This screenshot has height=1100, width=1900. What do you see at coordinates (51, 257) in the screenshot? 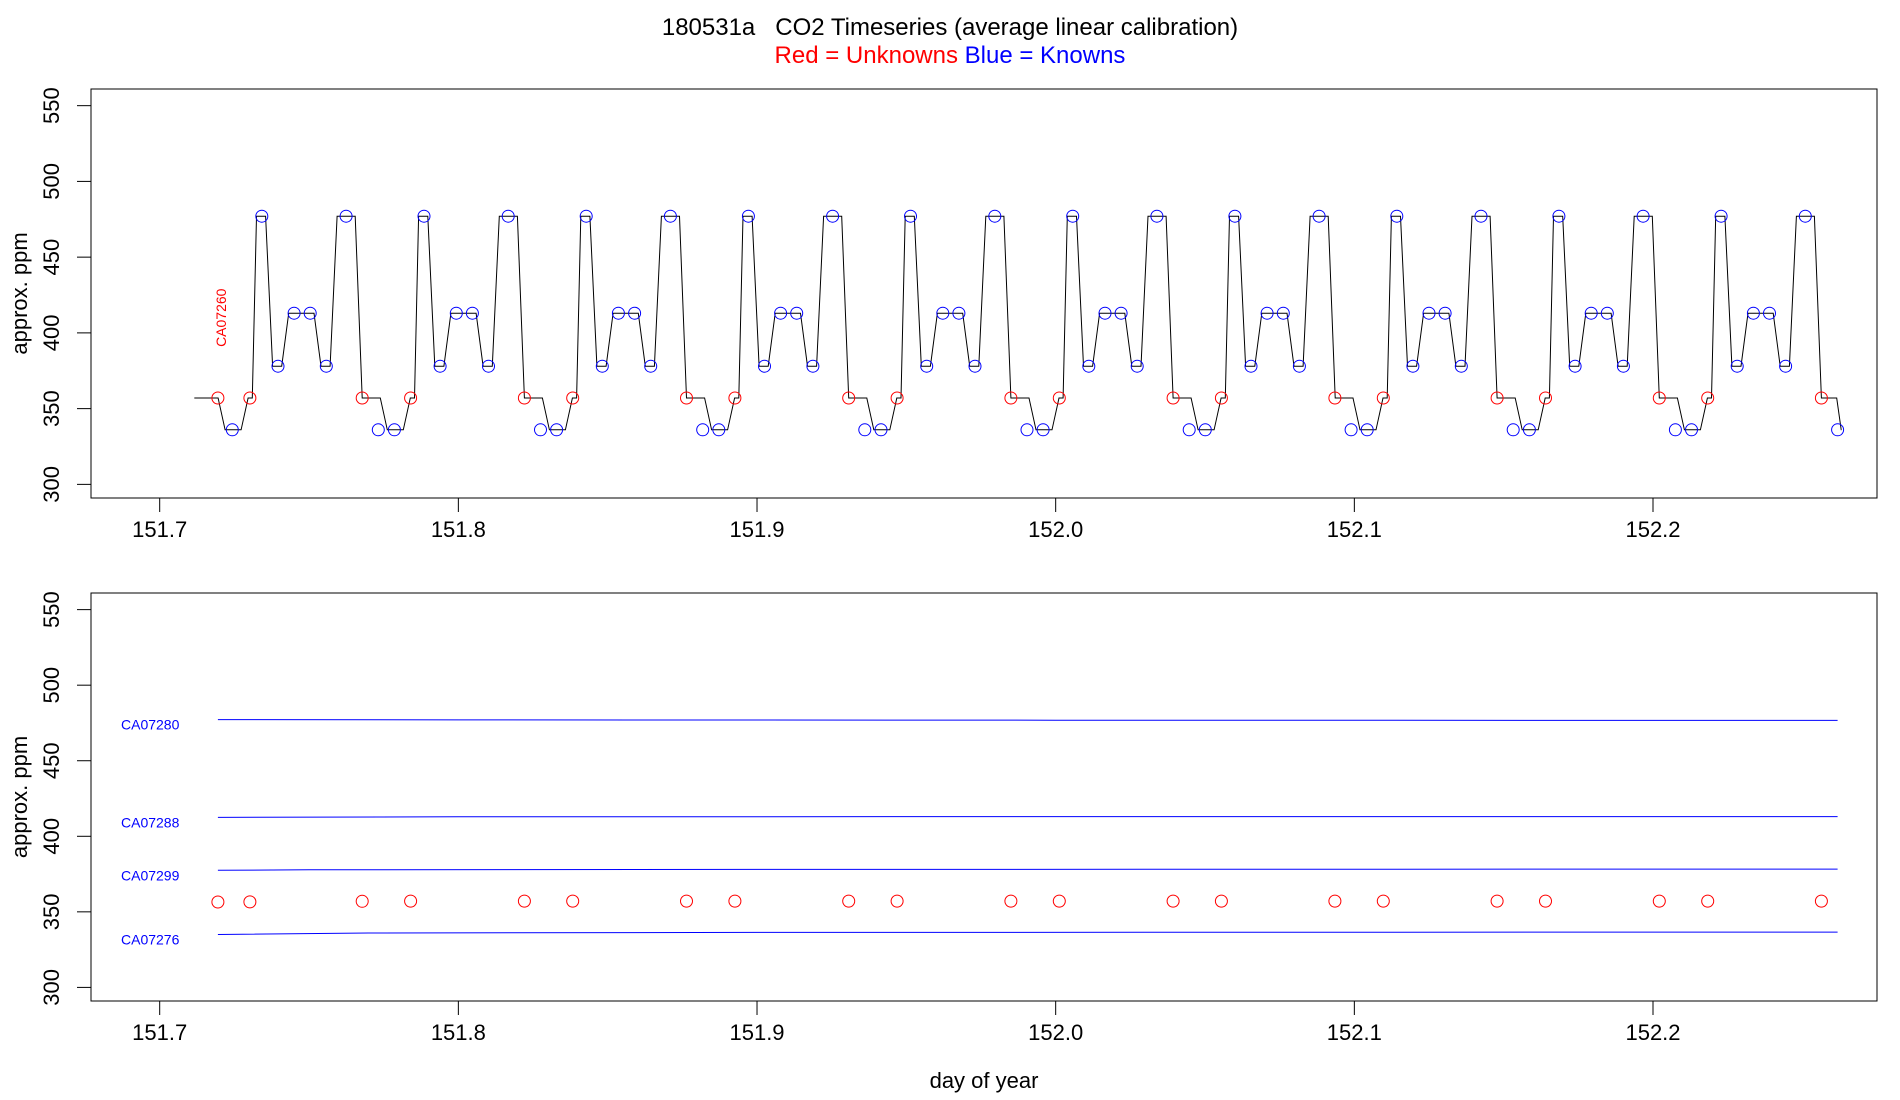
I see `top-y-tick-label: 450` at bounding box center [51, 257].